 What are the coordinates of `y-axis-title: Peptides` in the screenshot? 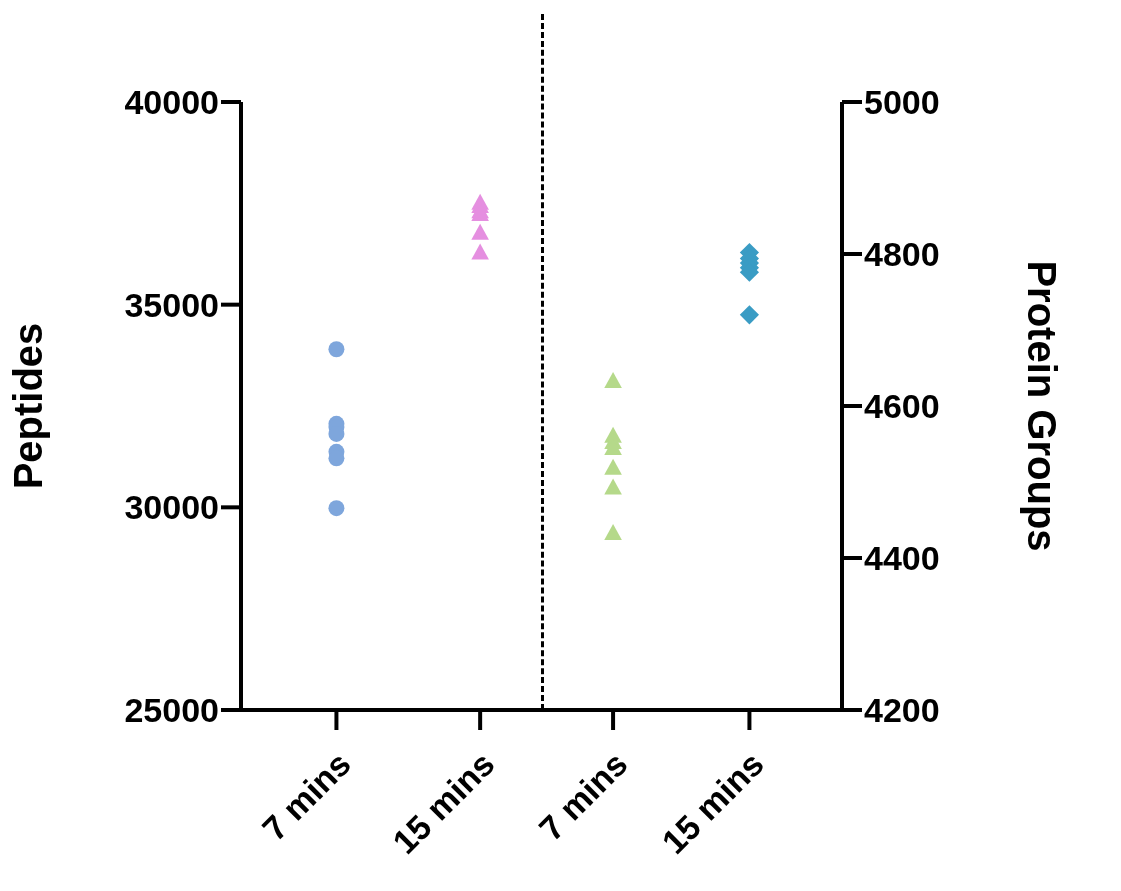 It's located at (28, 406).